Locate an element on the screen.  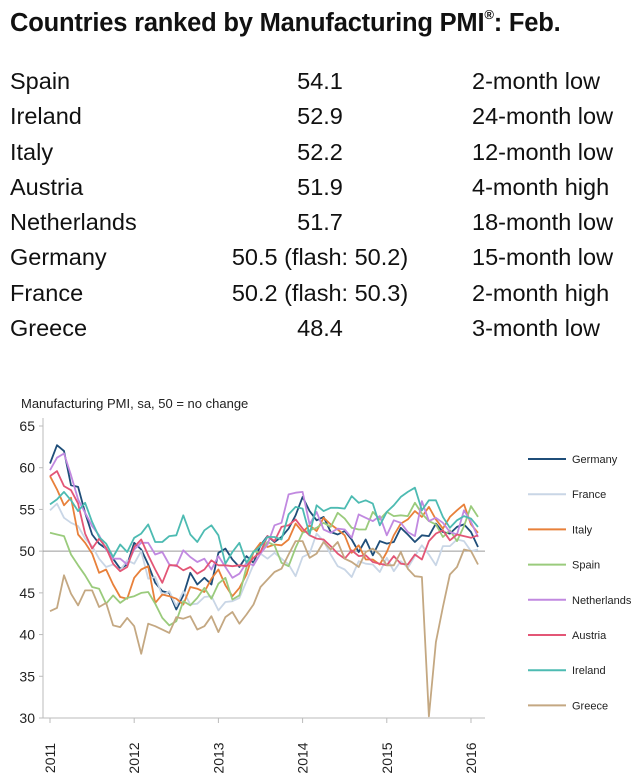
title-main: Countries ranked by Manufacturing PMI is located at coordinates (247, 23).